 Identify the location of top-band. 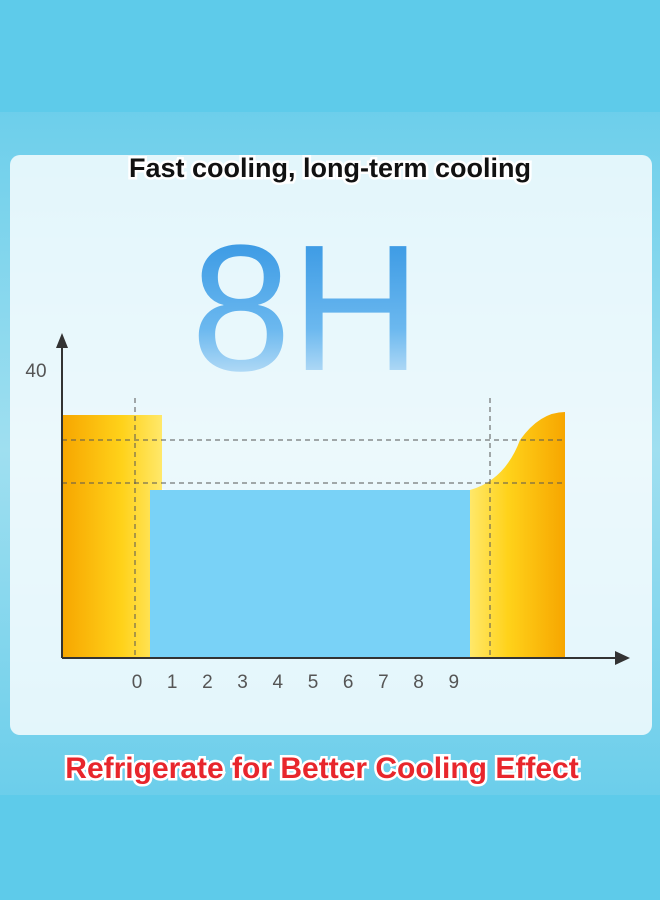
(330, 56).